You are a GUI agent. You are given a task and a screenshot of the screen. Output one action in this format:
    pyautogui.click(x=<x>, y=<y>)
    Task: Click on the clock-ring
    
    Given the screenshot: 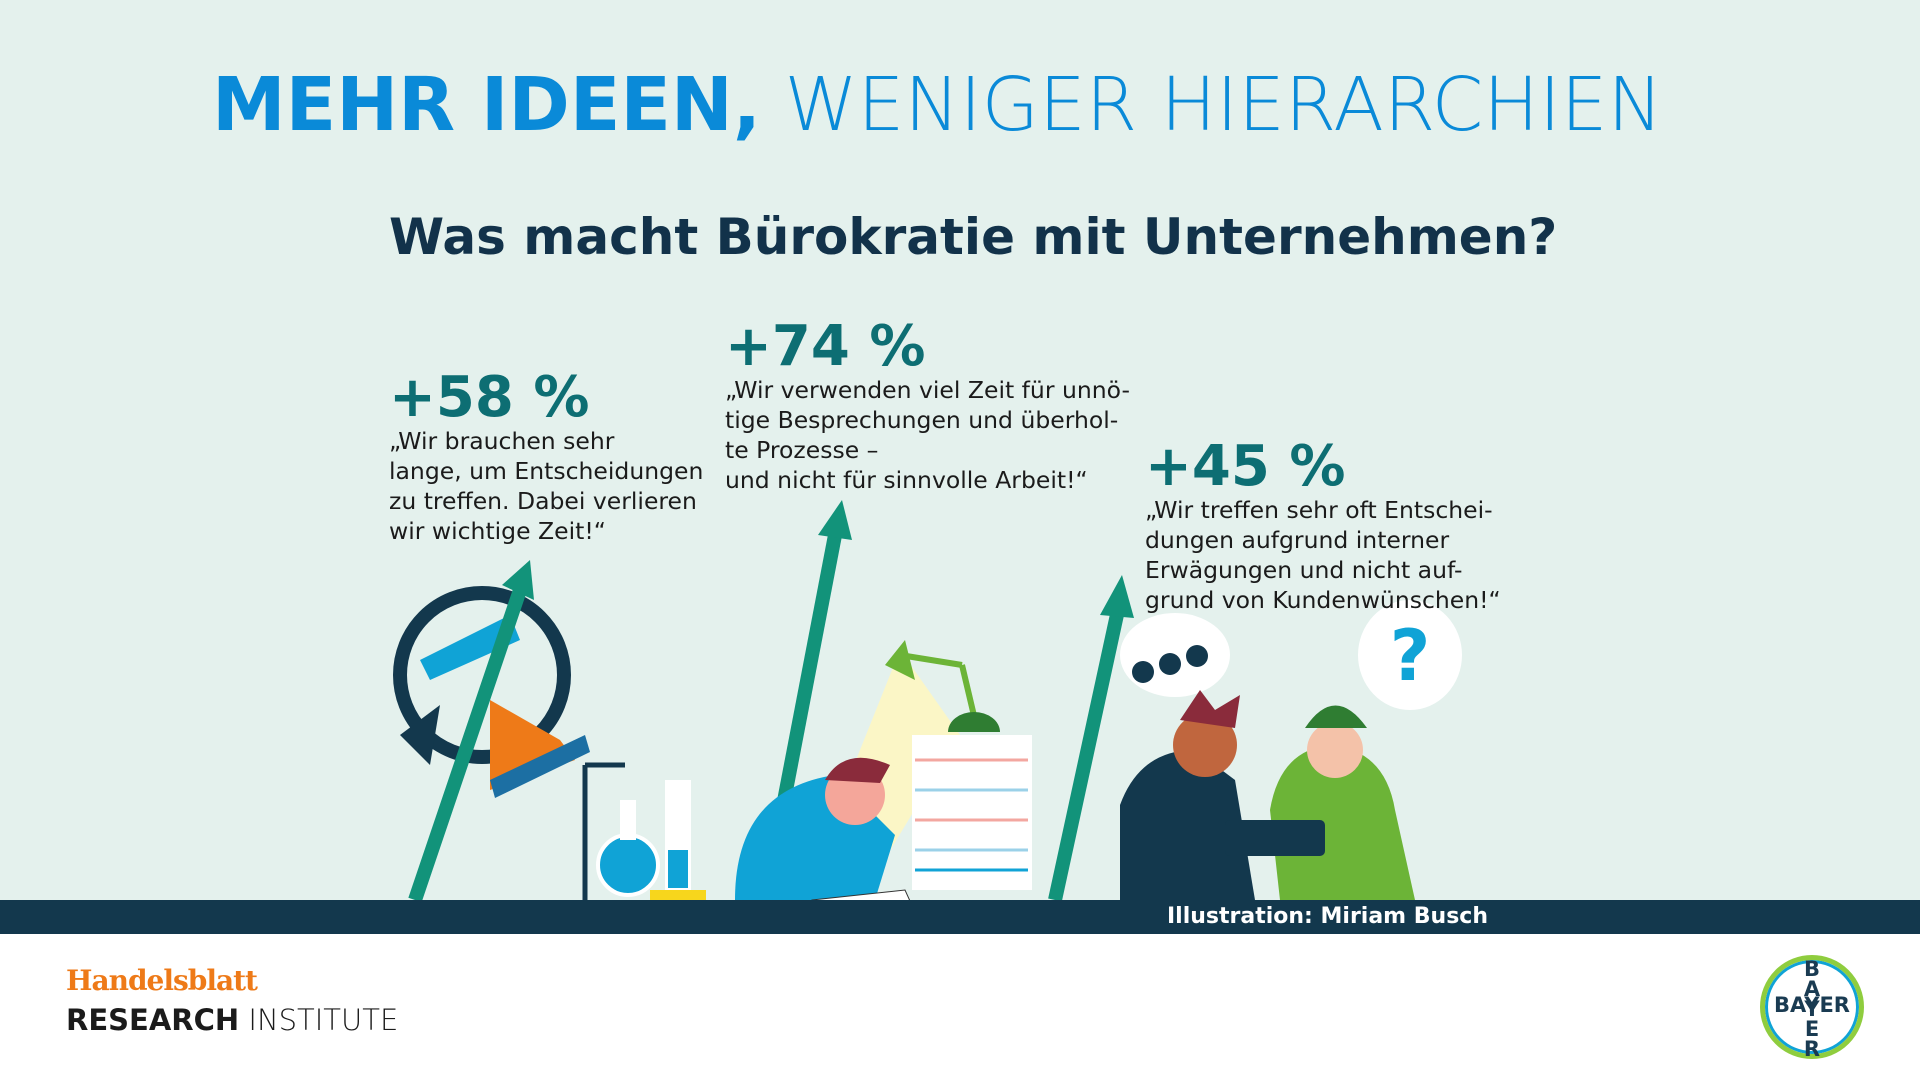 What is the action you would take?
    pyautogui.click(x=482, y=675)
    